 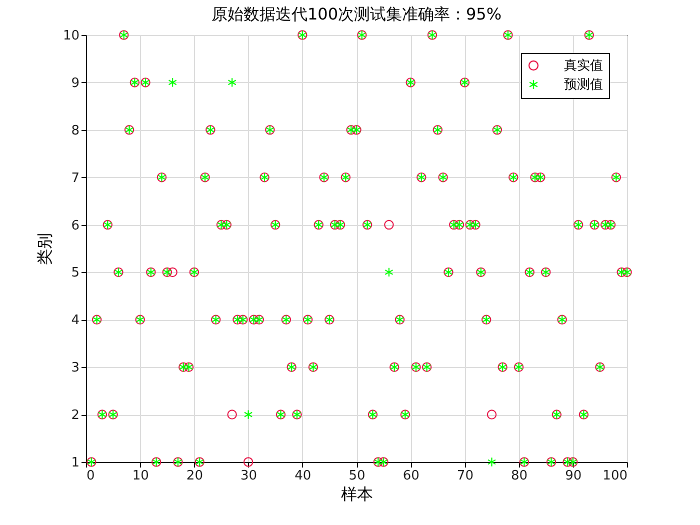 I want to click on y-tick-label: 3, so click(x=75, y=368).